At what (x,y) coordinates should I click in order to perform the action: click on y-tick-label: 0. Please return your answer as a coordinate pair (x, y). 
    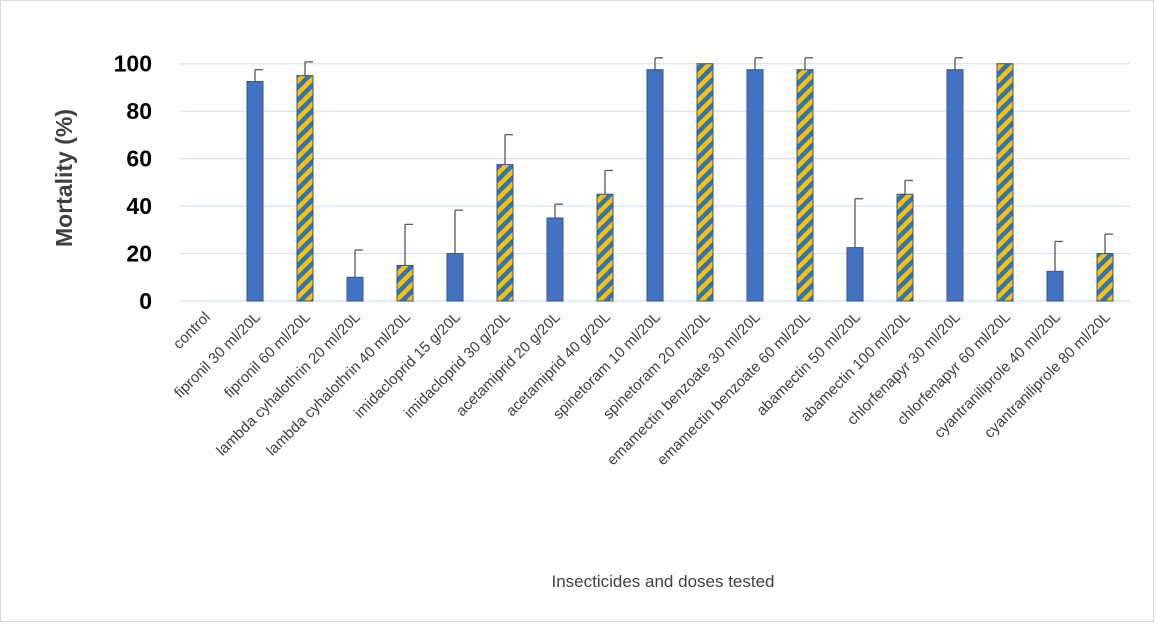
    Looking at the image, I should click on (145, 301).